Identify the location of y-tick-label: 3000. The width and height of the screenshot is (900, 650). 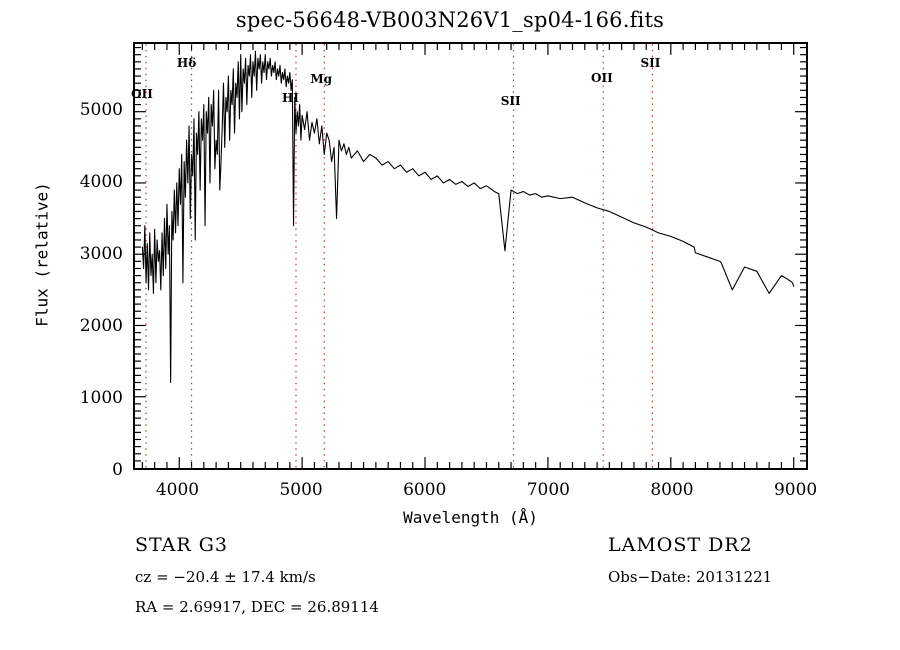
(101, 254).